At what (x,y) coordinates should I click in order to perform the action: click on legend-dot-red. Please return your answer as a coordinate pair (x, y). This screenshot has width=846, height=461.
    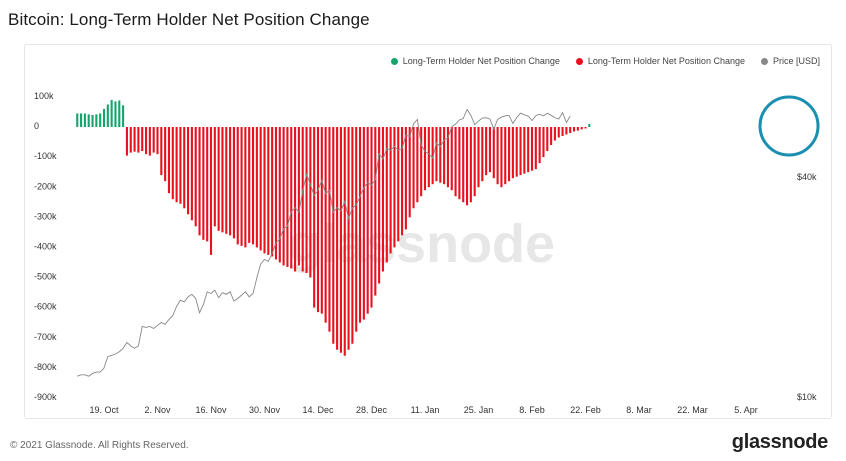
    Looking at the image, I should click on (579, 61).